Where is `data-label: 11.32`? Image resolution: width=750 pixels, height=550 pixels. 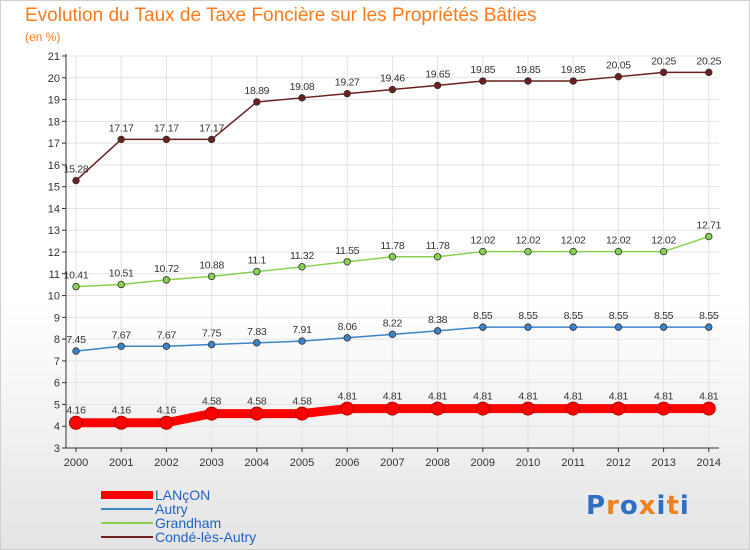 data-label: 11.32 is located at coordinates (302, 256).